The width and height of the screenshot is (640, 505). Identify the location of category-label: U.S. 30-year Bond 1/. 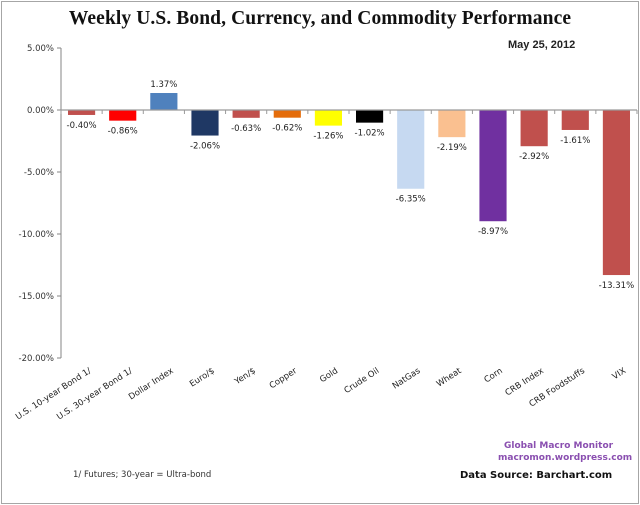
(94, 394).